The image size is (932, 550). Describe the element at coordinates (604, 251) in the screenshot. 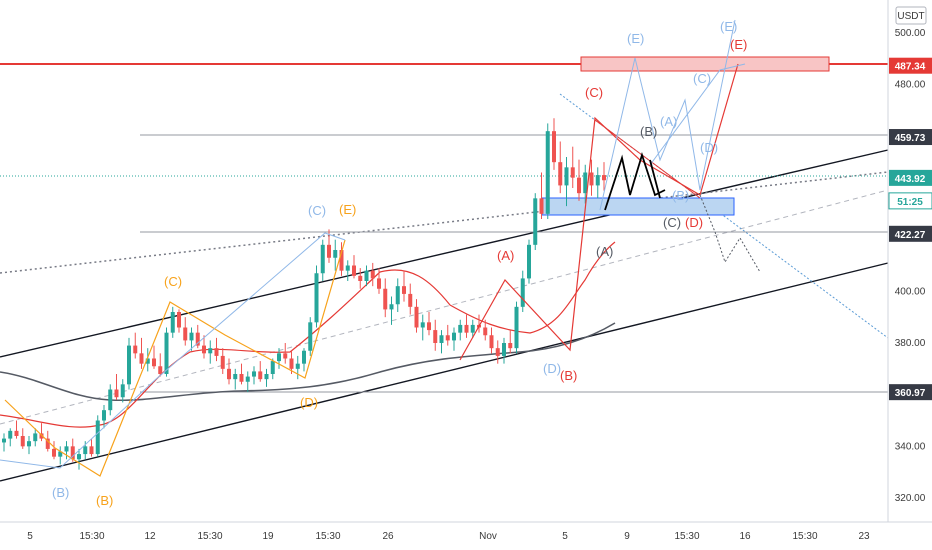

I see `label-gray-a: (A)` at that location.